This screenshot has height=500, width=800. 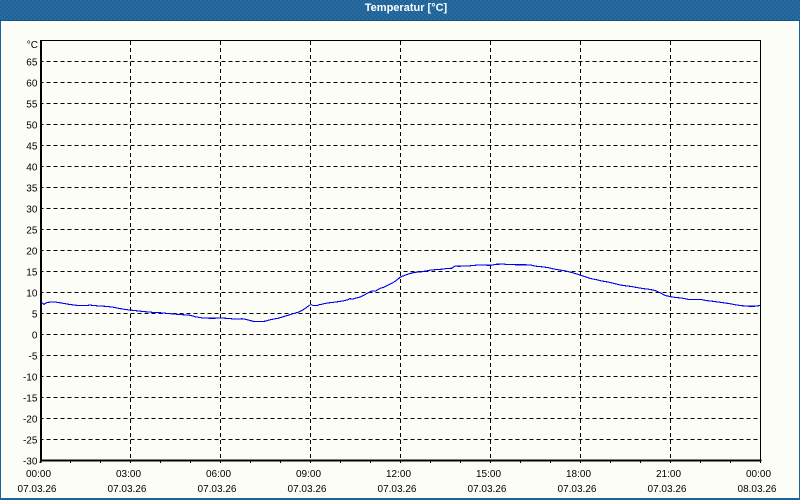 What do you see at coordinates (32, 294) in the screenshot?
I see `svg-text: 10` at bounding box center [32, 294].